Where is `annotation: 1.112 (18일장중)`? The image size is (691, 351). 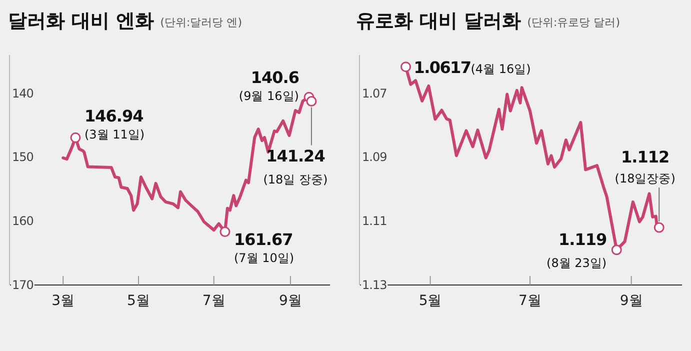
annotation: 1.112 (18일장중) is located at coordinates (645, 167).